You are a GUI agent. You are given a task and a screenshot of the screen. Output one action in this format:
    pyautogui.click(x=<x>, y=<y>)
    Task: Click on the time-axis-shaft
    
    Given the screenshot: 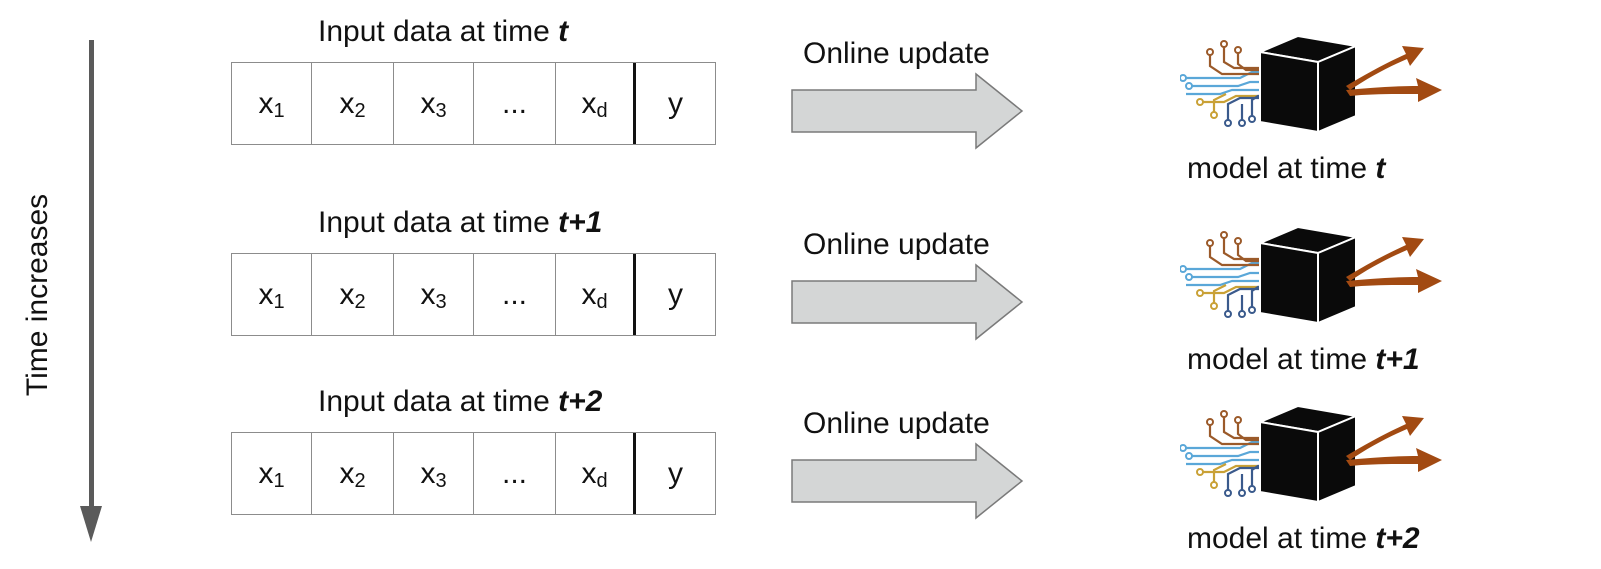 What is the action you would take?
    pyautogui.click(x=91, y=274)
    